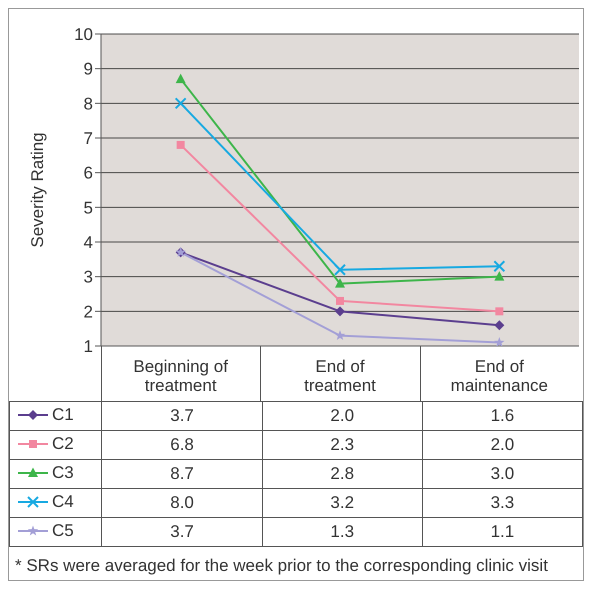 The image size is (590, 612). What do you see at coordinates (182, 445) in the screenshot?
I see `data-label: 6.8` at bounding box center [182, 445].